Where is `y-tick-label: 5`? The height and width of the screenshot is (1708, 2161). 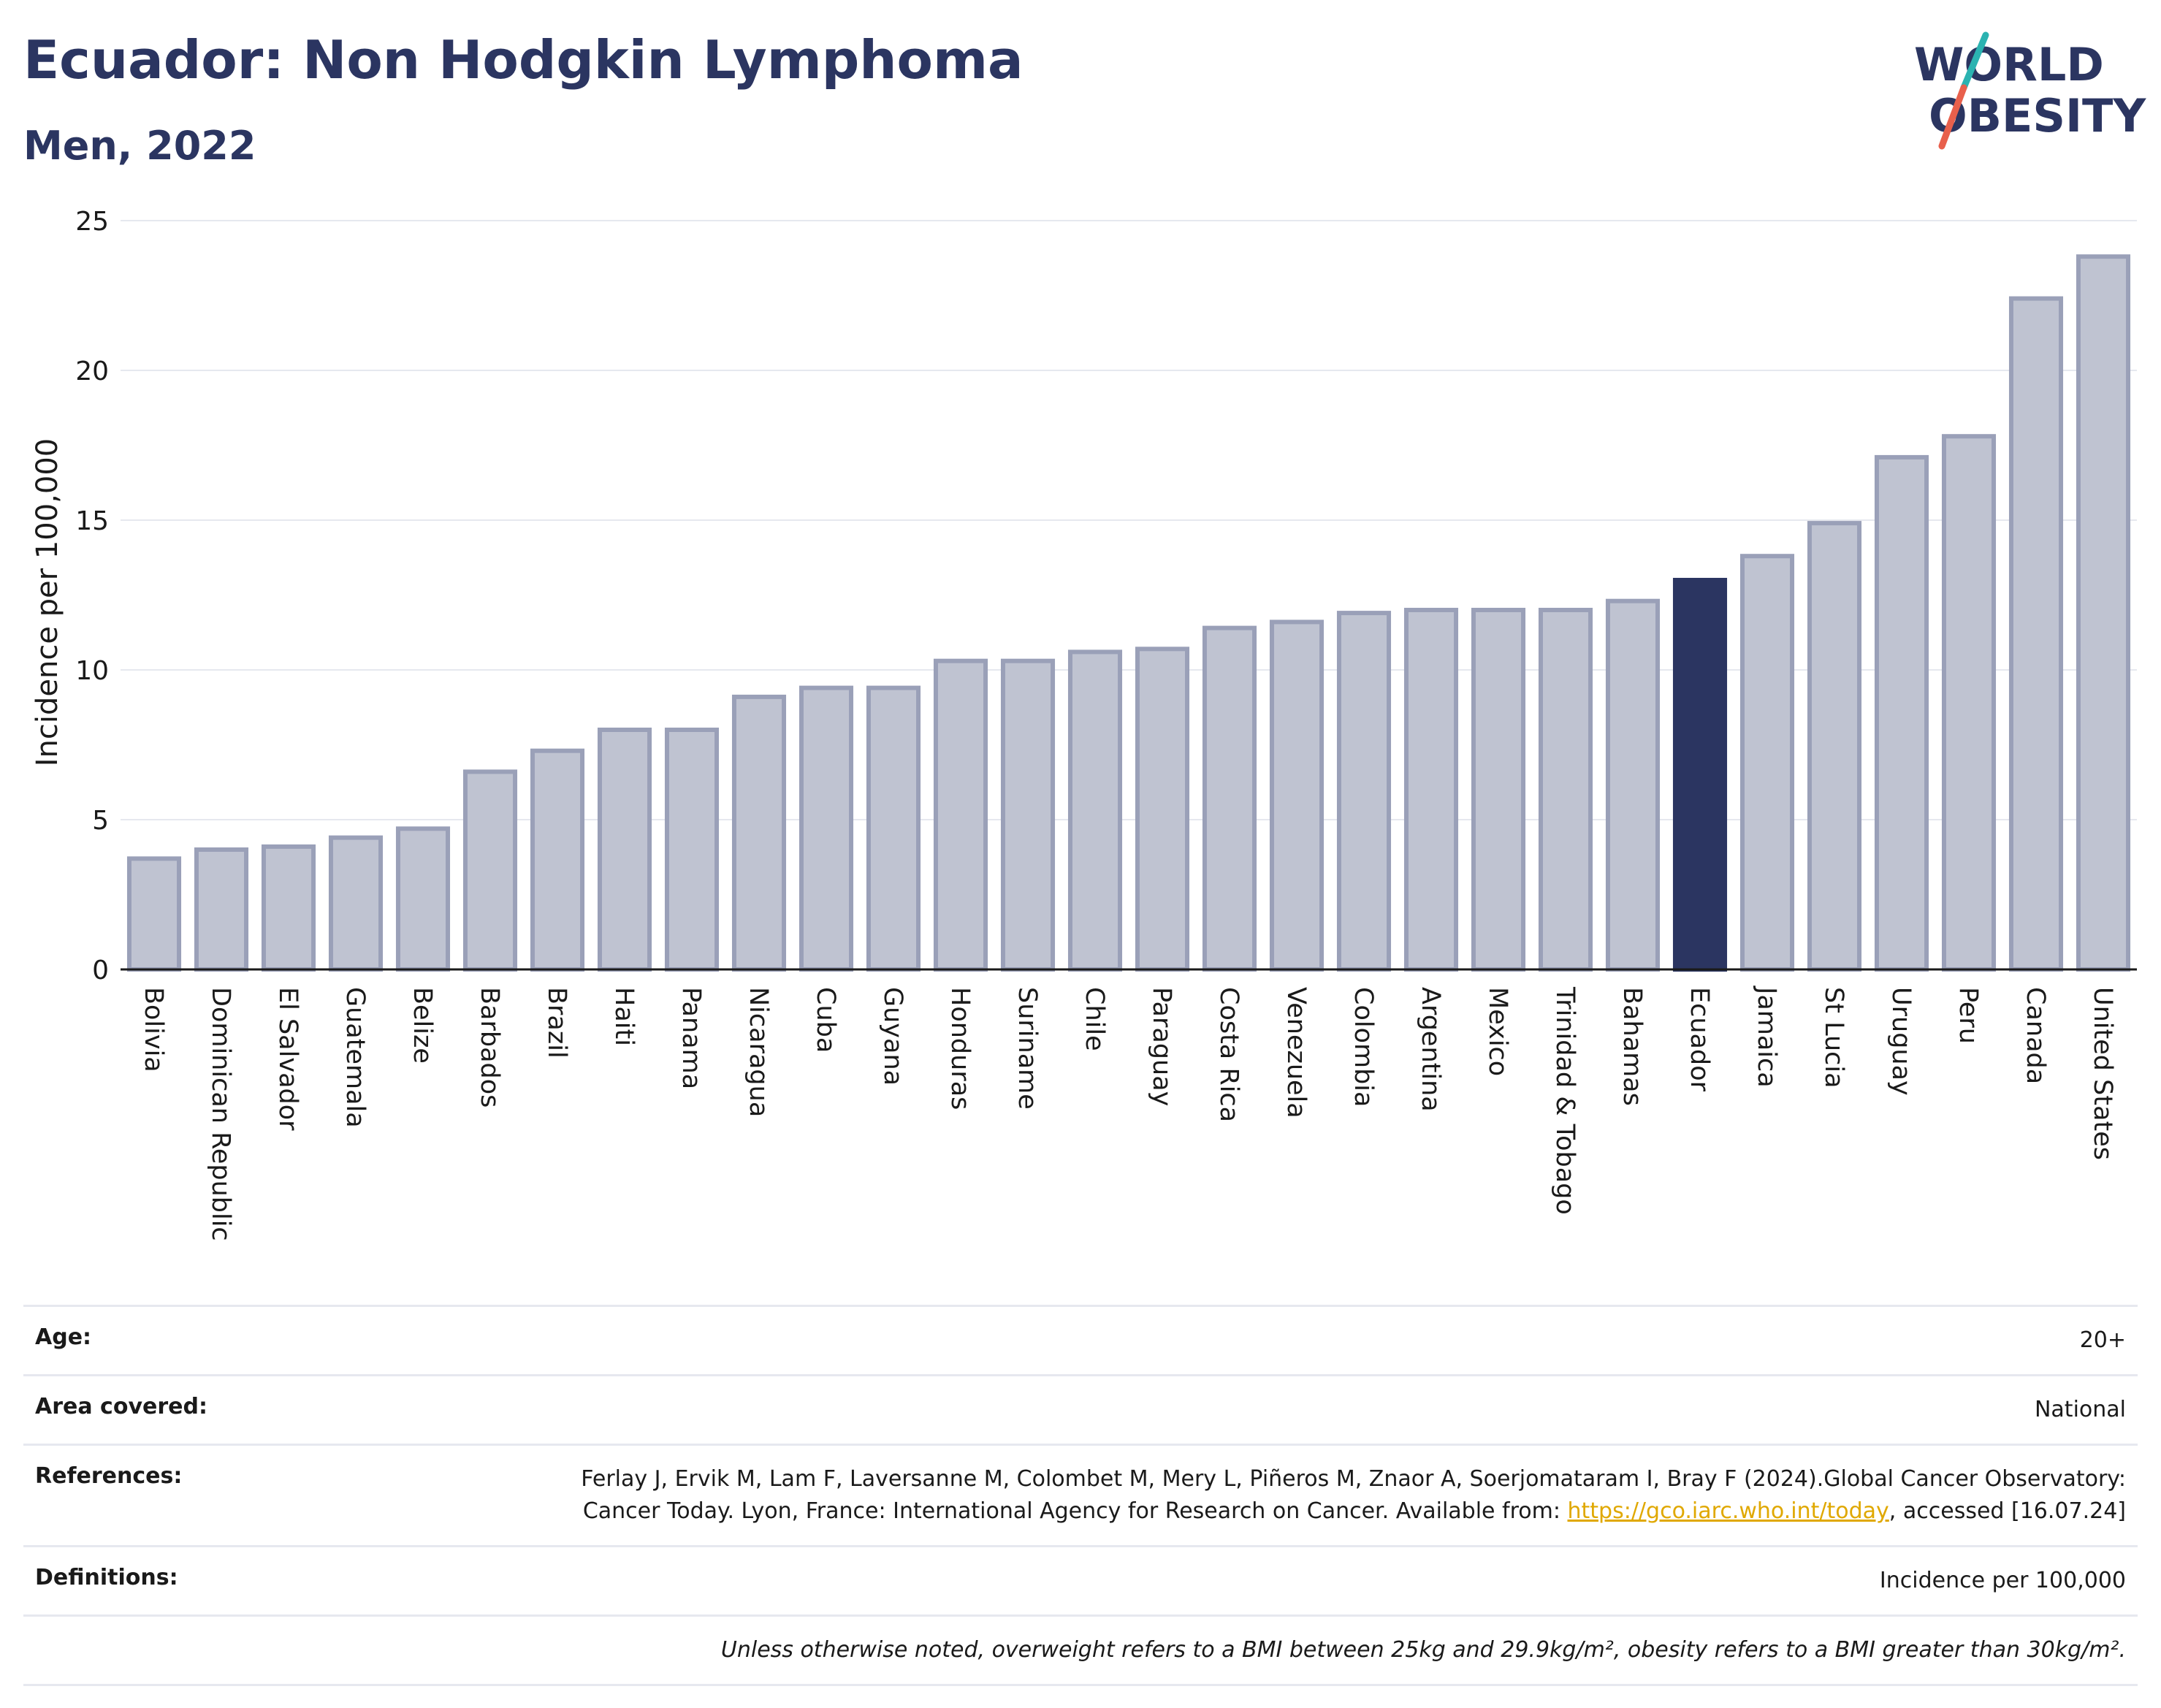 y-tick-label: 5 is located at coordinates (100, 821).